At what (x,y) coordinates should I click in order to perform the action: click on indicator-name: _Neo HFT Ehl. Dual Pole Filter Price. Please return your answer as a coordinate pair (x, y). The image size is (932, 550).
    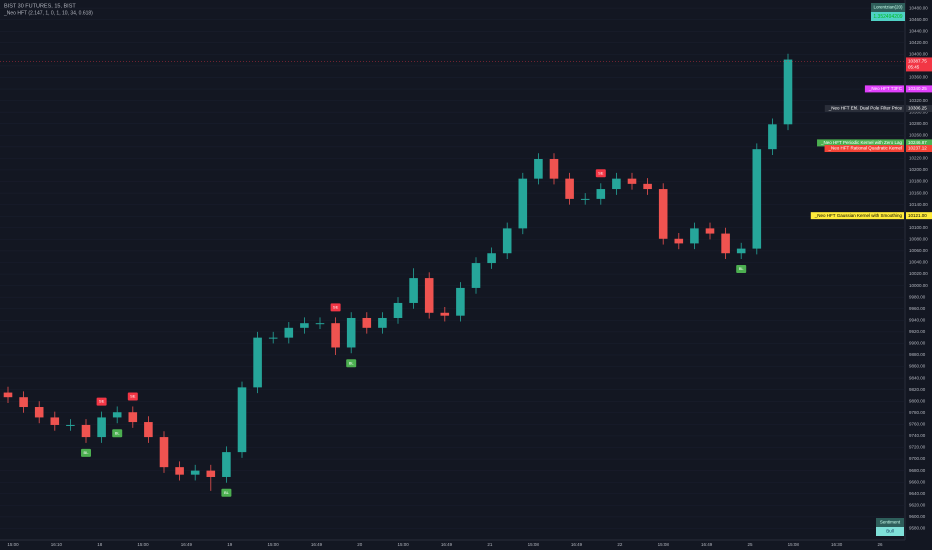
    Looking at the image, I should click on (865, 108).